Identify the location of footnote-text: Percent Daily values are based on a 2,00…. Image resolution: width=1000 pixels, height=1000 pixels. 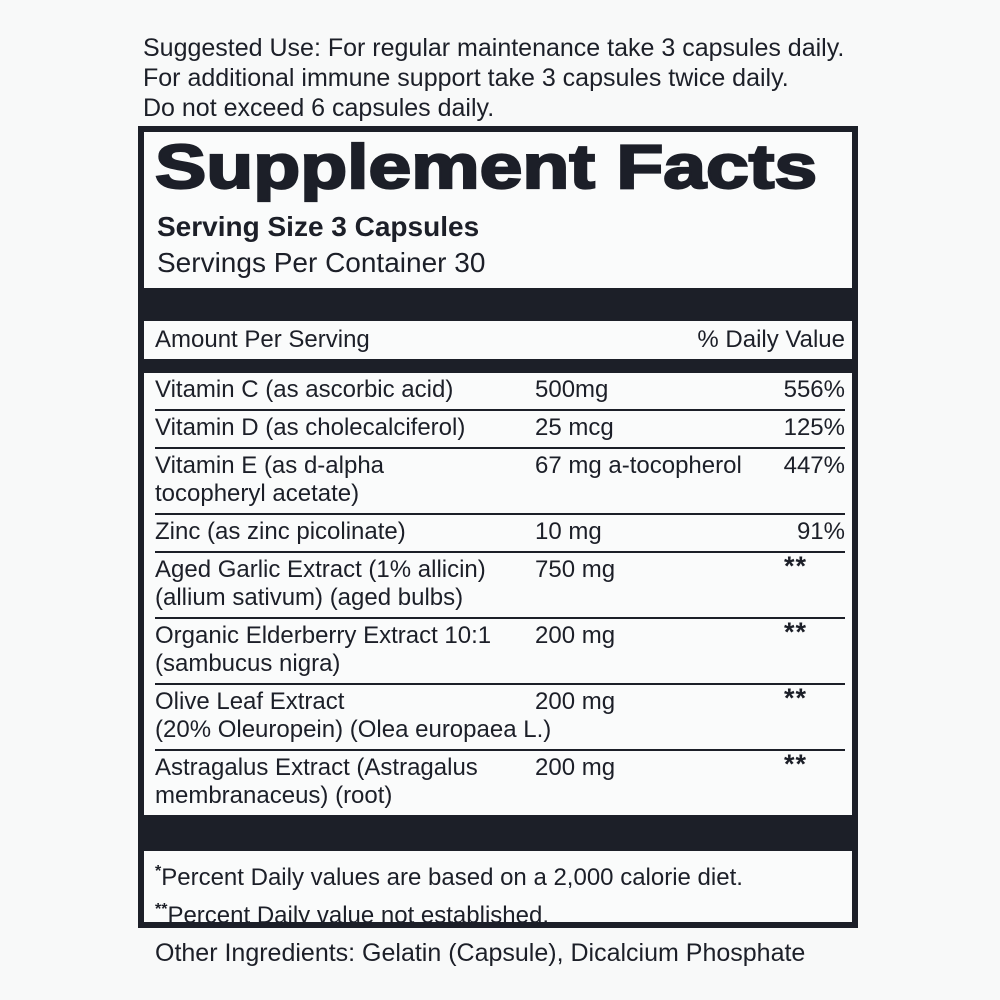
(452, 877).